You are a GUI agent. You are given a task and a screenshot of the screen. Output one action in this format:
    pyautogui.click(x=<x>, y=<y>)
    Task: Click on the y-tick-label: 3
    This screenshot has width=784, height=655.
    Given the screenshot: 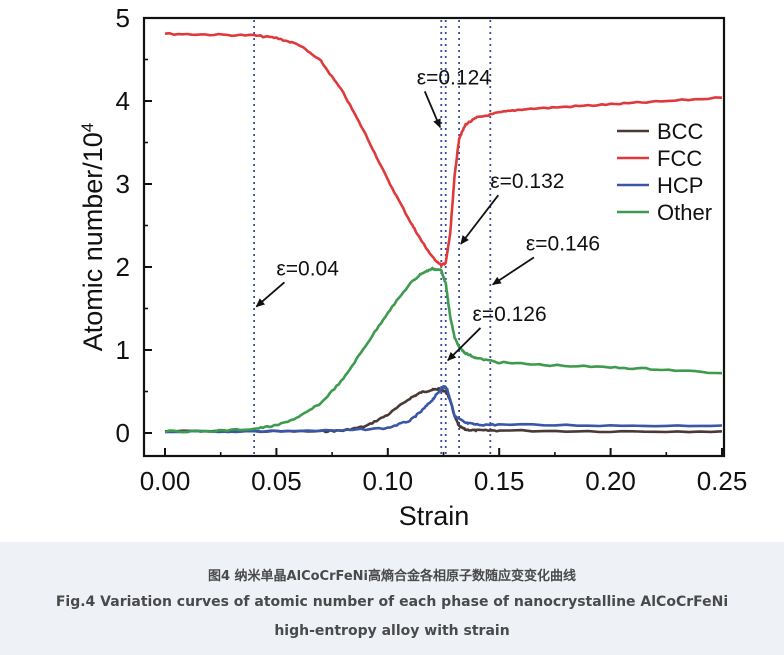 What is the action you would take?
    pyautogui.click(x=123, y=184)
    